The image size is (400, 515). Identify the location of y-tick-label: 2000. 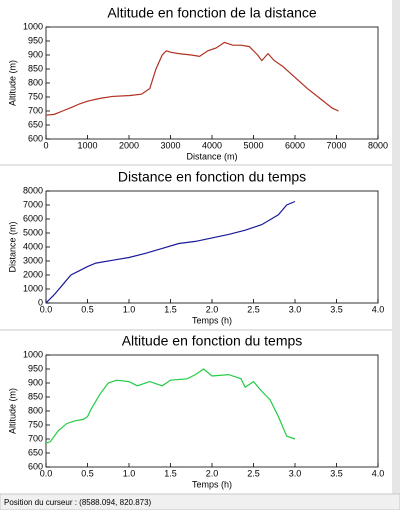
(33, 274).